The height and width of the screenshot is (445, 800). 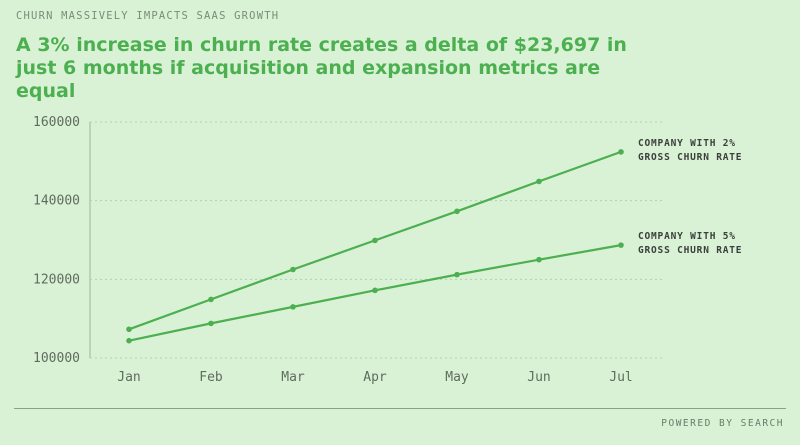 I want to click on series-label-1: COMPANY WITH 2%, so click(x=687, y=143).